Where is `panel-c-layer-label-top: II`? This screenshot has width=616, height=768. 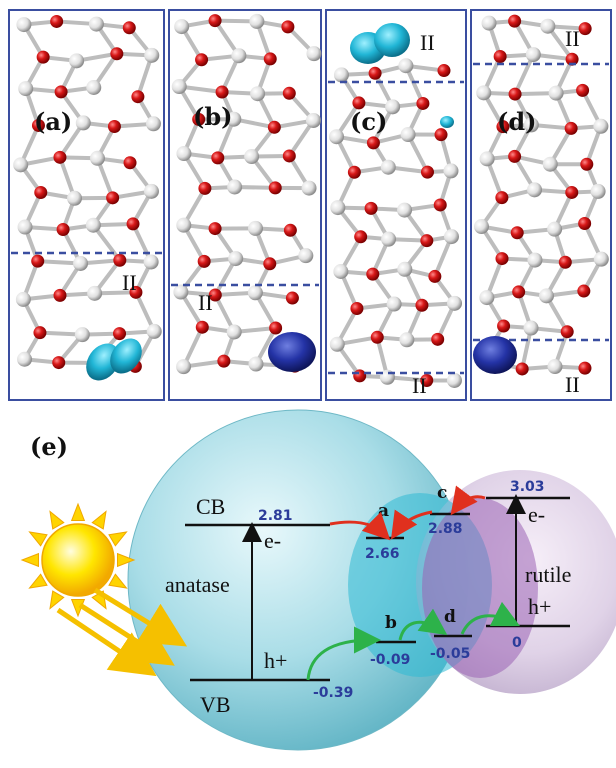 panel-c-layer-label-top: II is located at coordinates (427, 42).